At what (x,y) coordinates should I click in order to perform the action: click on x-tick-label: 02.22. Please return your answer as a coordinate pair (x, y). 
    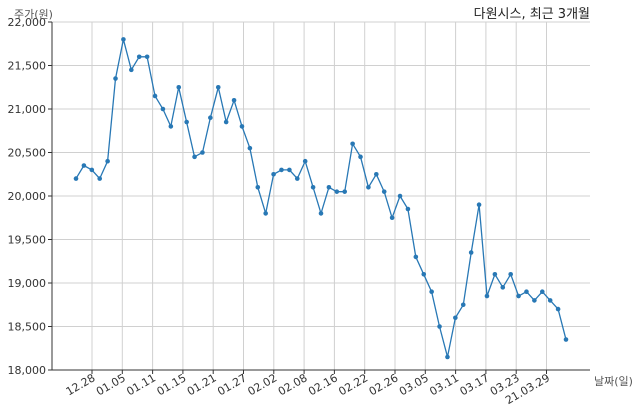
    Looking at the image, I should click on (353, 384).